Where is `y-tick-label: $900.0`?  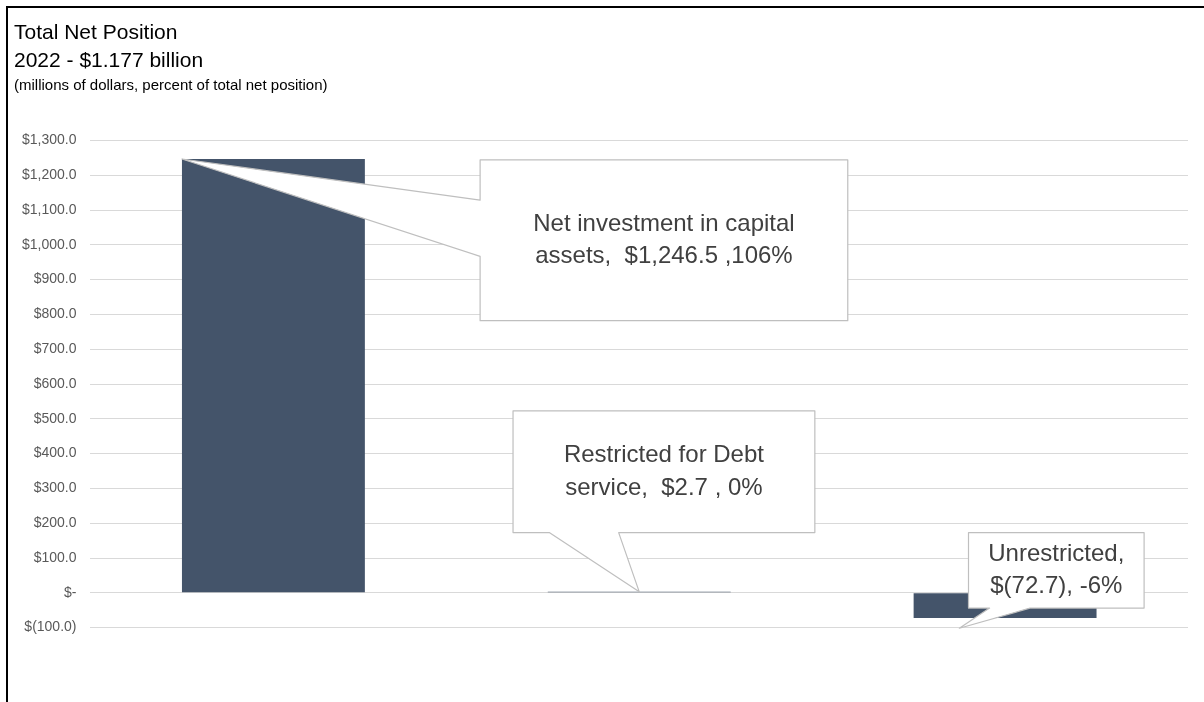 y-tick-label: $900.0 is located at coordinates (55, 278).